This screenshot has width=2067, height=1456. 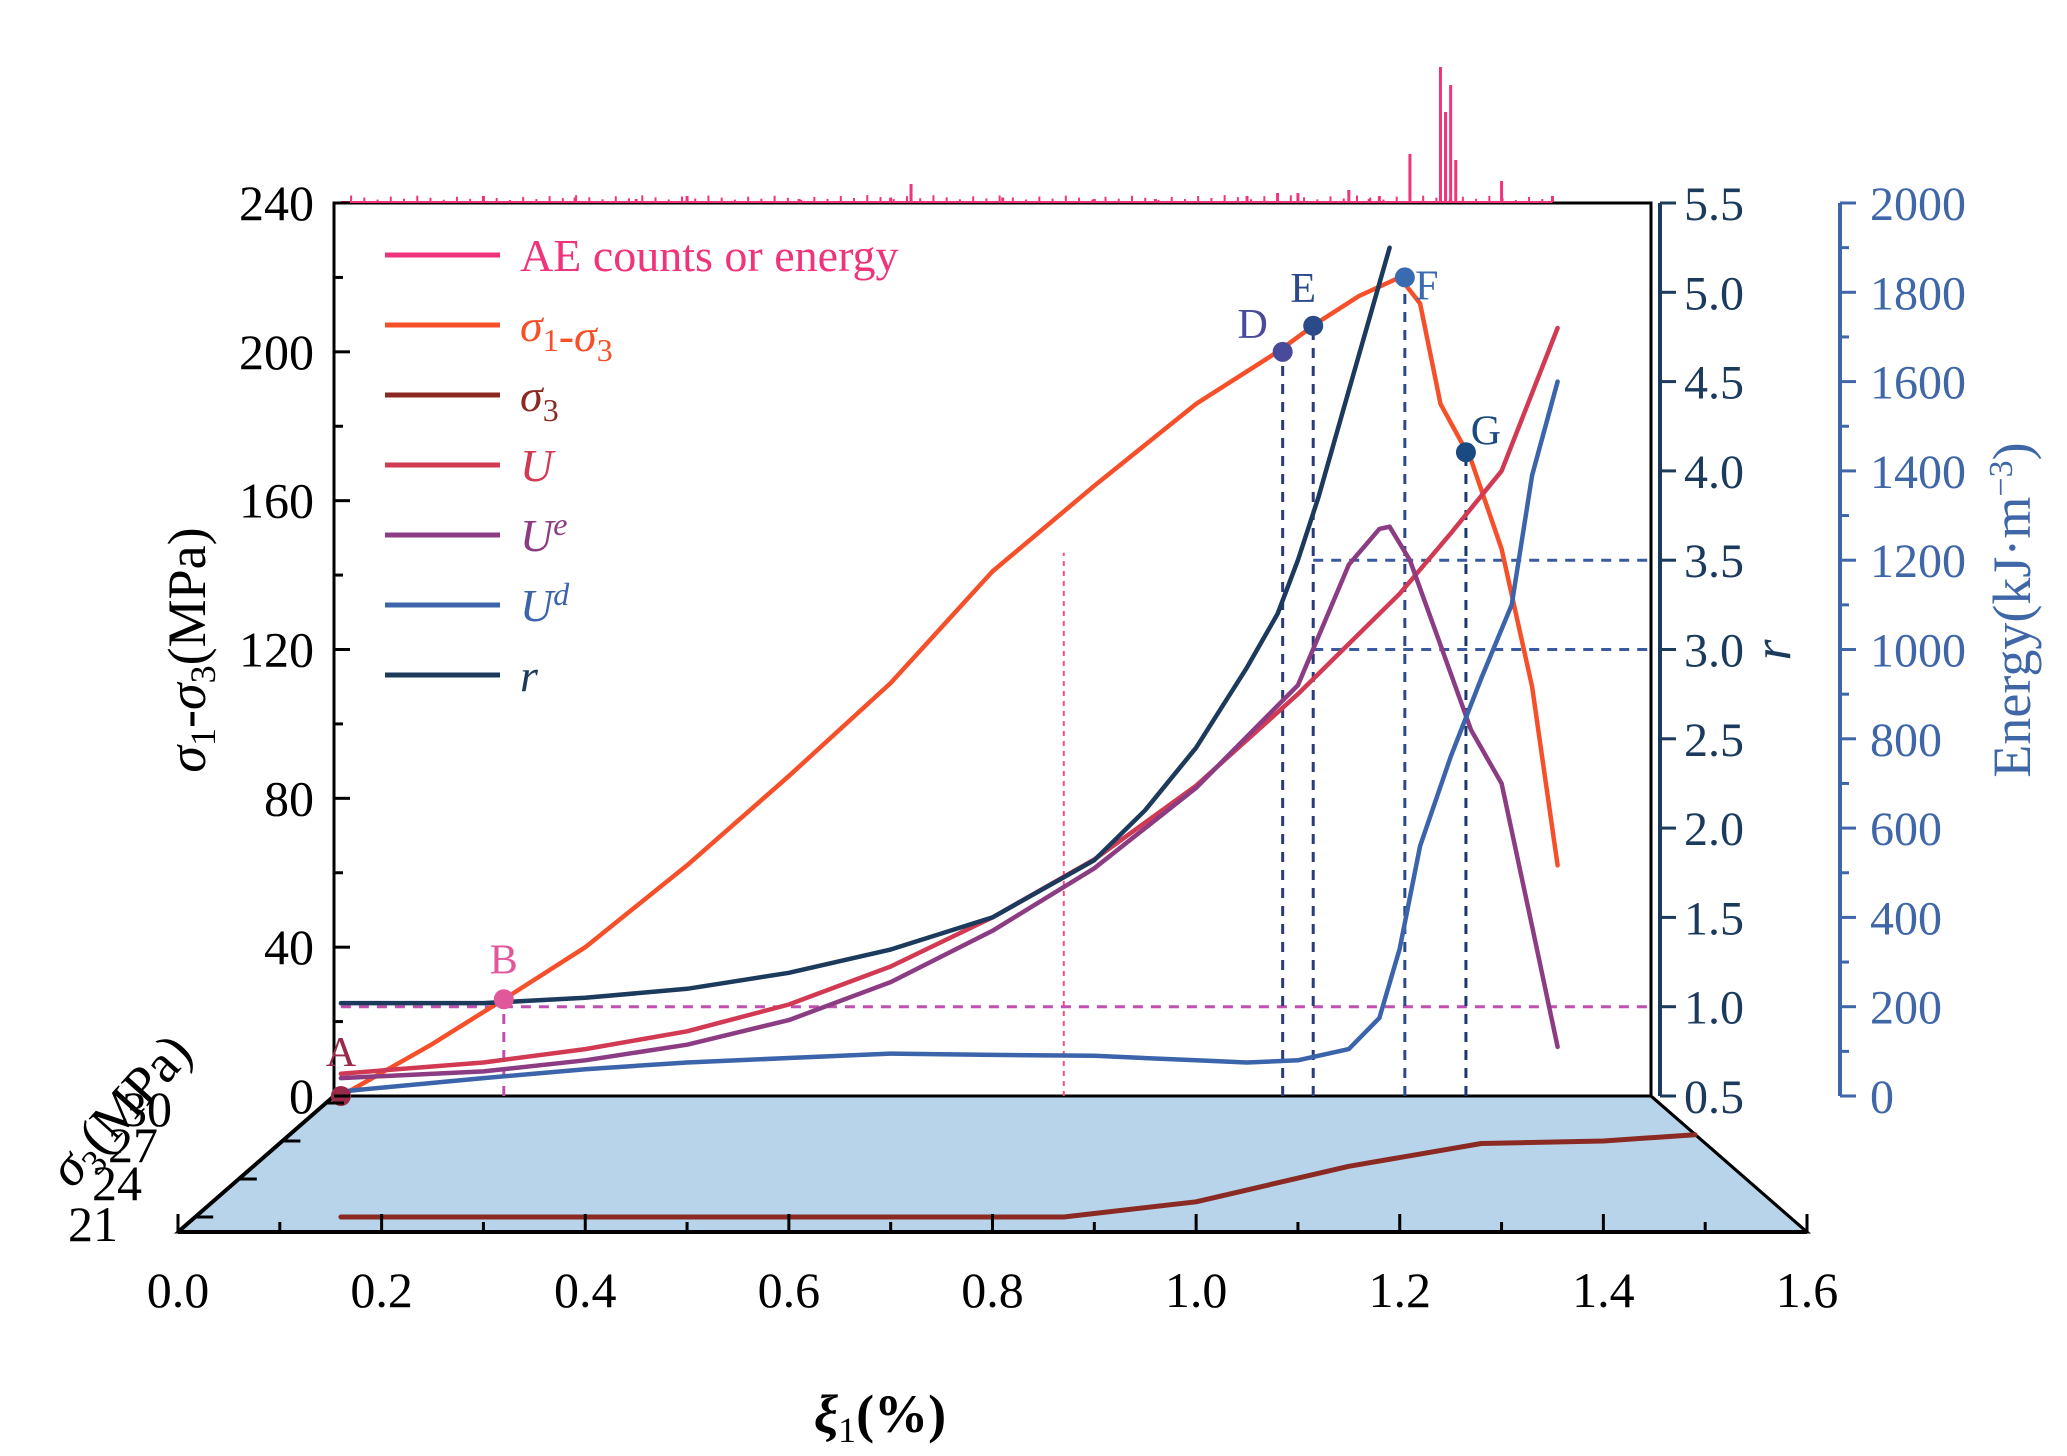 I want to click on legend-label-r: r, so click(x=529, y=675).